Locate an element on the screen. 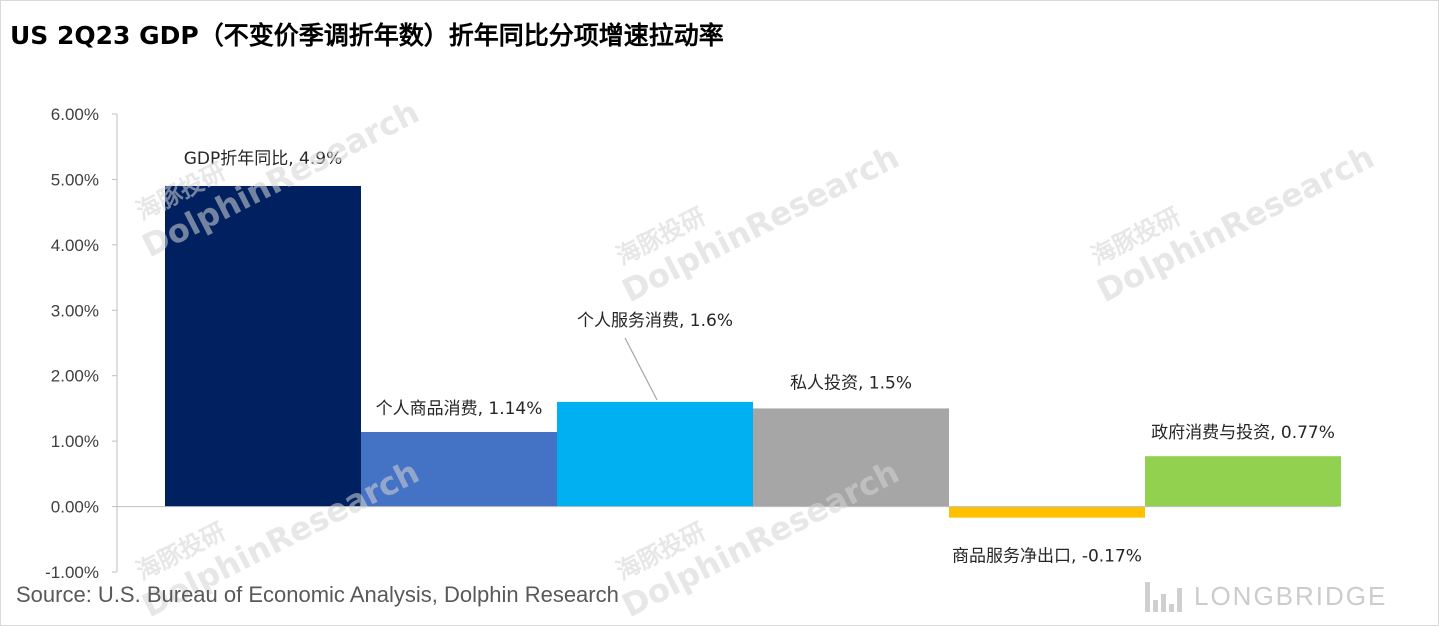  data-label: 政府消费与投资, 0.77% is located at coordinates (1243, 433).